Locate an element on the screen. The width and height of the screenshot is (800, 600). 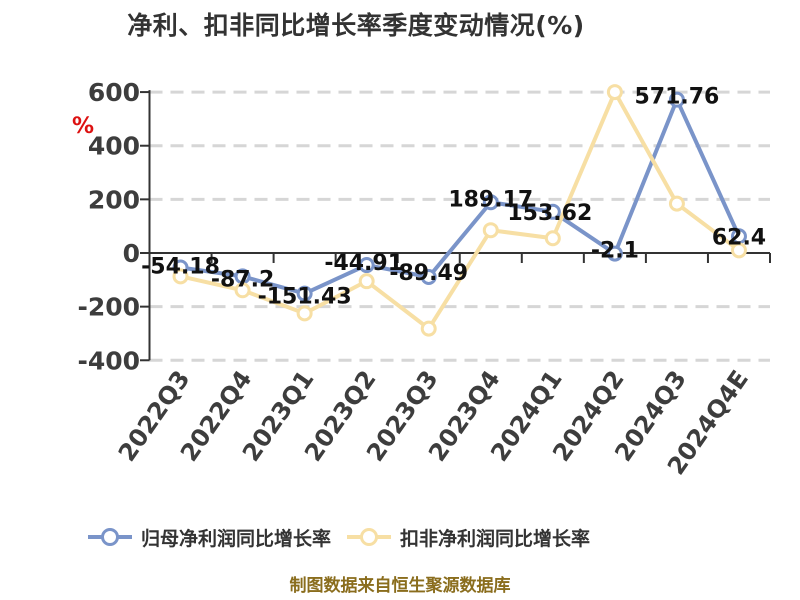
data-point-label: 189.17 is located at coordinates (490, 199).